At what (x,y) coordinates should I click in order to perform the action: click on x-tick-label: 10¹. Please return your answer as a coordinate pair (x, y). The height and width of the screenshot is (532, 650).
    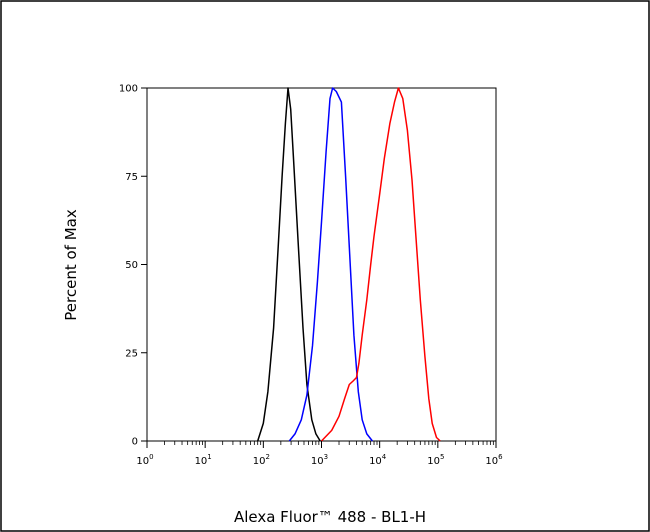
    Looking at the image, I should click on (203, 460).